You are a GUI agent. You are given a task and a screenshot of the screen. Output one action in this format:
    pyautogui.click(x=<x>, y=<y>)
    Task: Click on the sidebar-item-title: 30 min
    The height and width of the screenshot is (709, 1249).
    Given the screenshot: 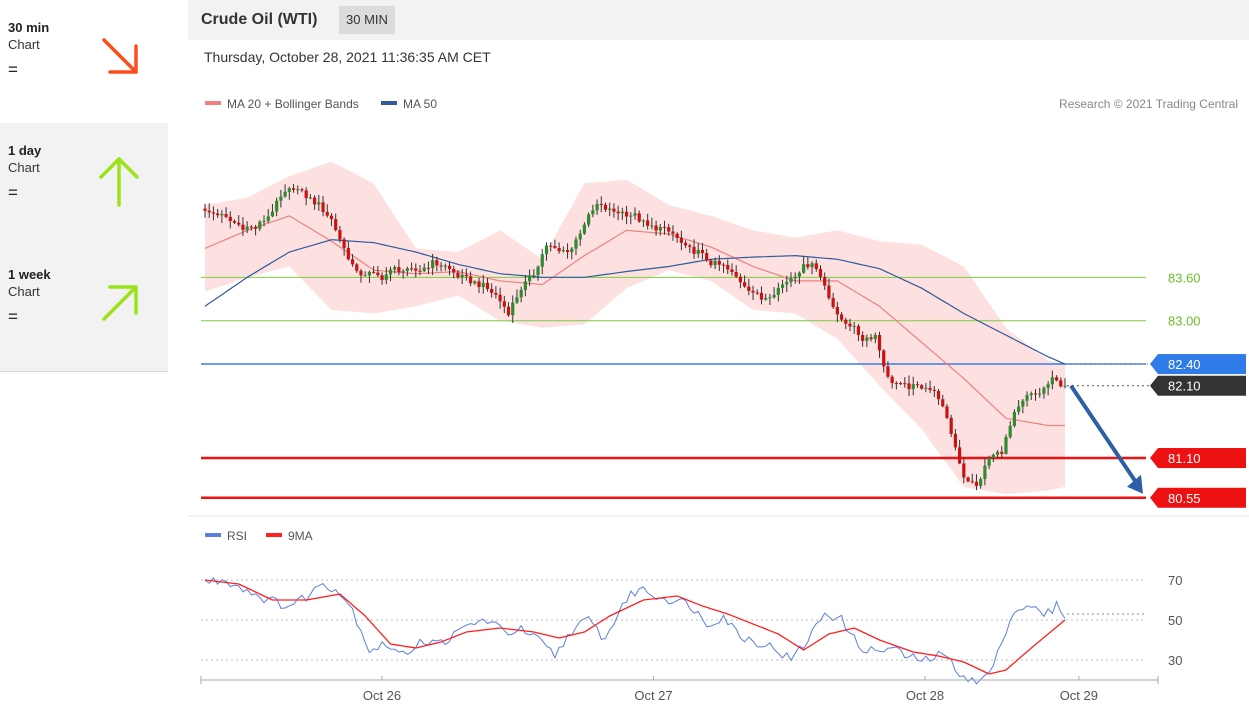 What is the action you would take?
    pyautogui.click(x=29, y=27)
    